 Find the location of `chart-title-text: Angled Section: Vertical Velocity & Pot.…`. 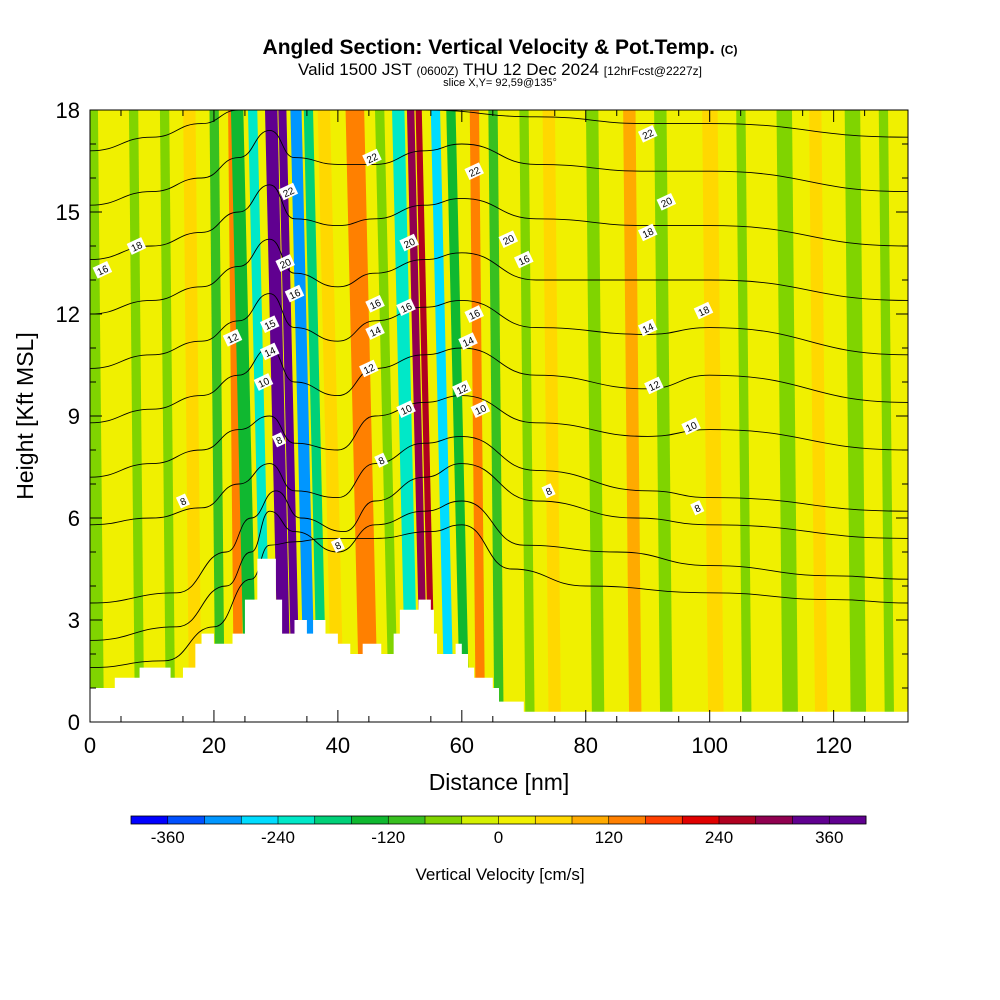

chart-title-text: Angled Section: Vertical Velocity & Pot.… is located at coordinates (488, 47).